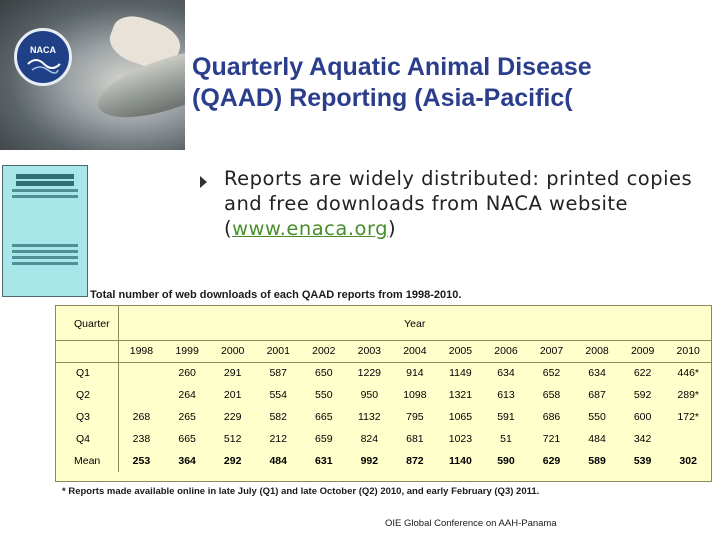 This screenshot has width=720, height=540. What do you see at coordinates (369, 461) in the screenshot?
I see `table-cell: 992` at bounding box center [369, 461].